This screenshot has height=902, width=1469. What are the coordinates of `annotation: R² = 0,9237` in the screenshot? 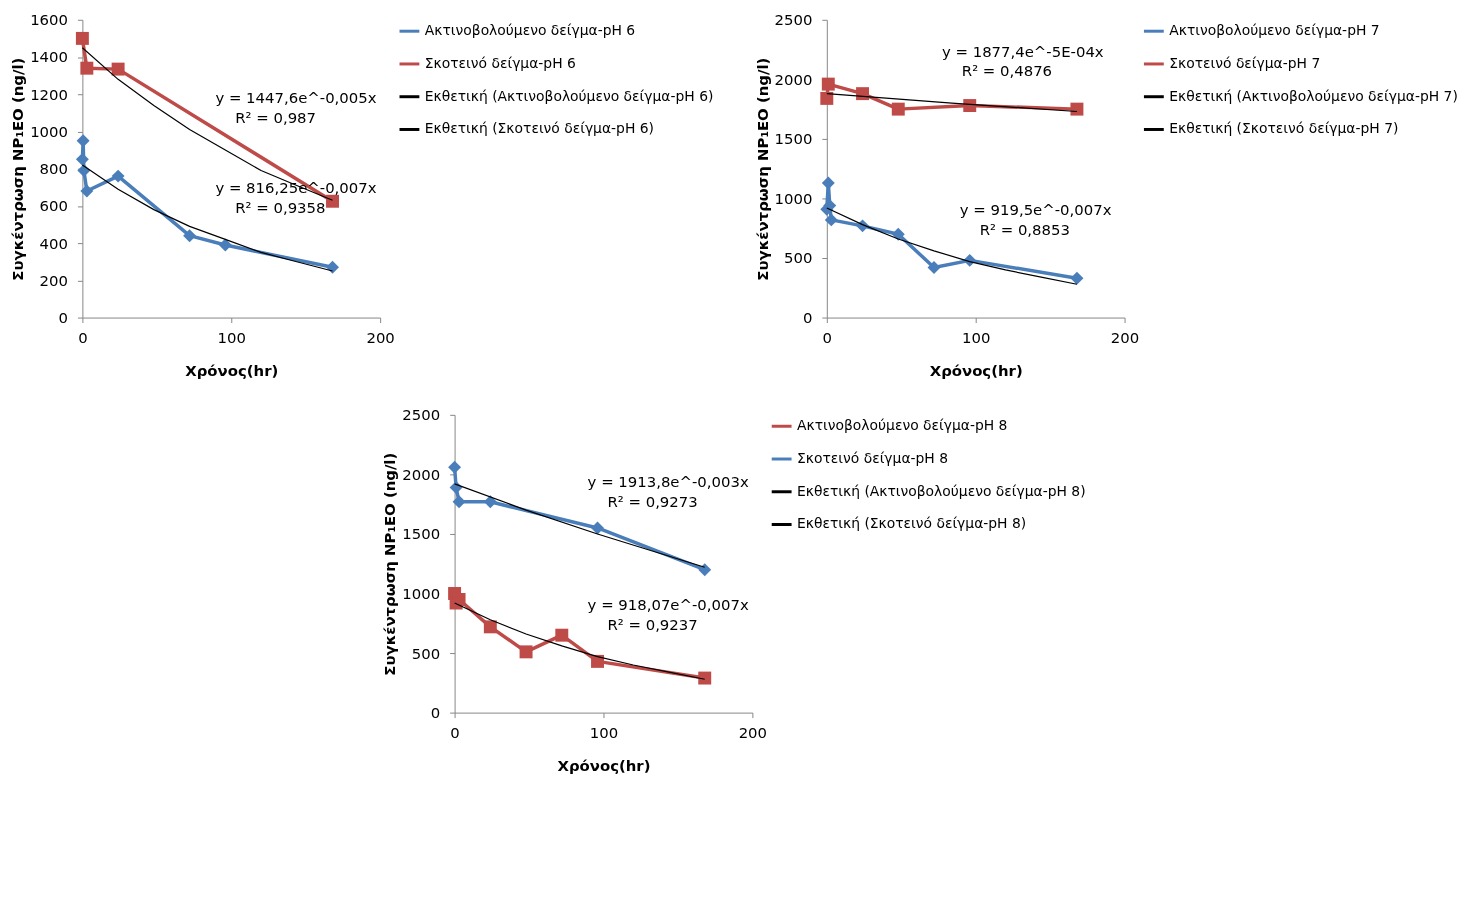 It's located at (652, 624).